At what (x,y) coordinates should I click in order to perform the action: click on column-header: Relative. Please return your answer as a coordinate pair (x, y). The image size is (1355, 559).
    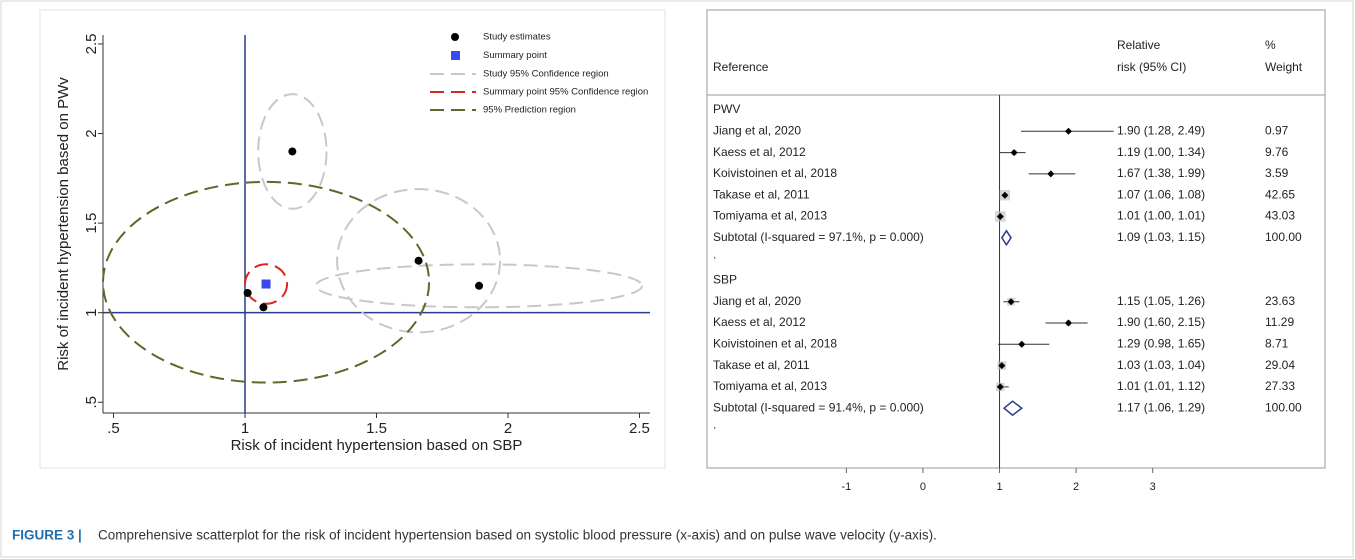
    Looking at the image, I should click on (1139, 45).